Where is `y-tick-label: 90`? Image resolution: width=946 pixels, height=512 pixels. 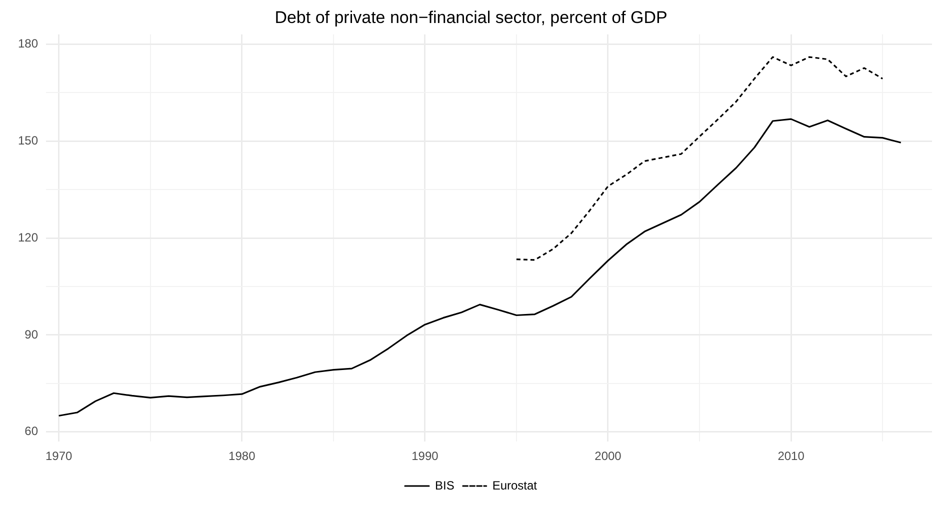
y-tick-label: 90 is located at coordinates (31, 334).